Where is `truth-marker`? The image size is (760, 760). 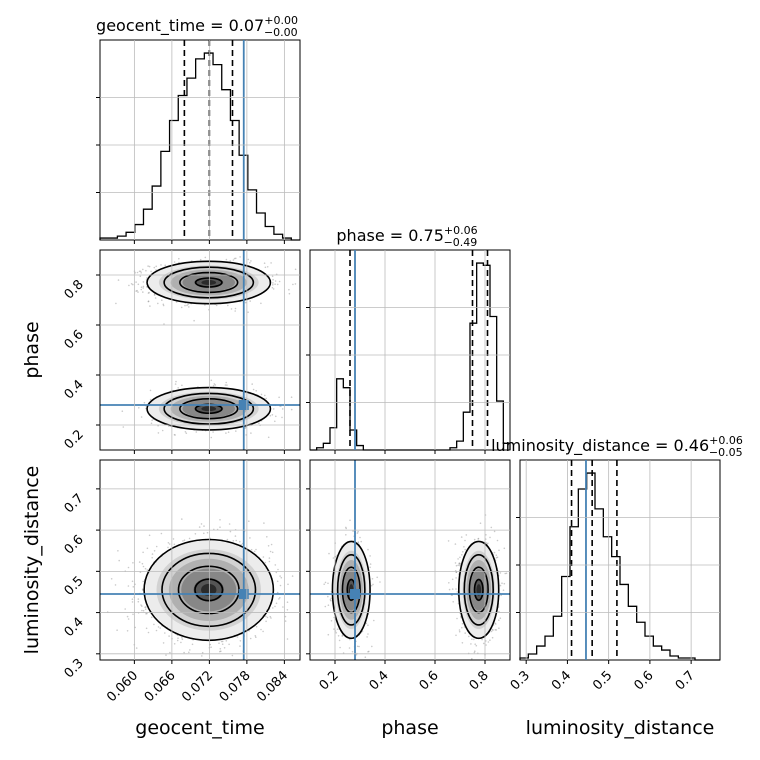 truth-marker is located at coordinates (243, 594).